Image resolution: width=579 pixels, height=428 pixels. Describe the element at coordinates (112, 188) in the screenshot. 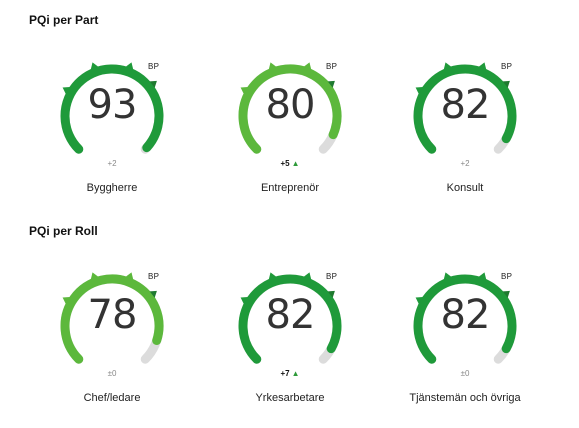

I see `gauge-label: Byggherre` at that location.